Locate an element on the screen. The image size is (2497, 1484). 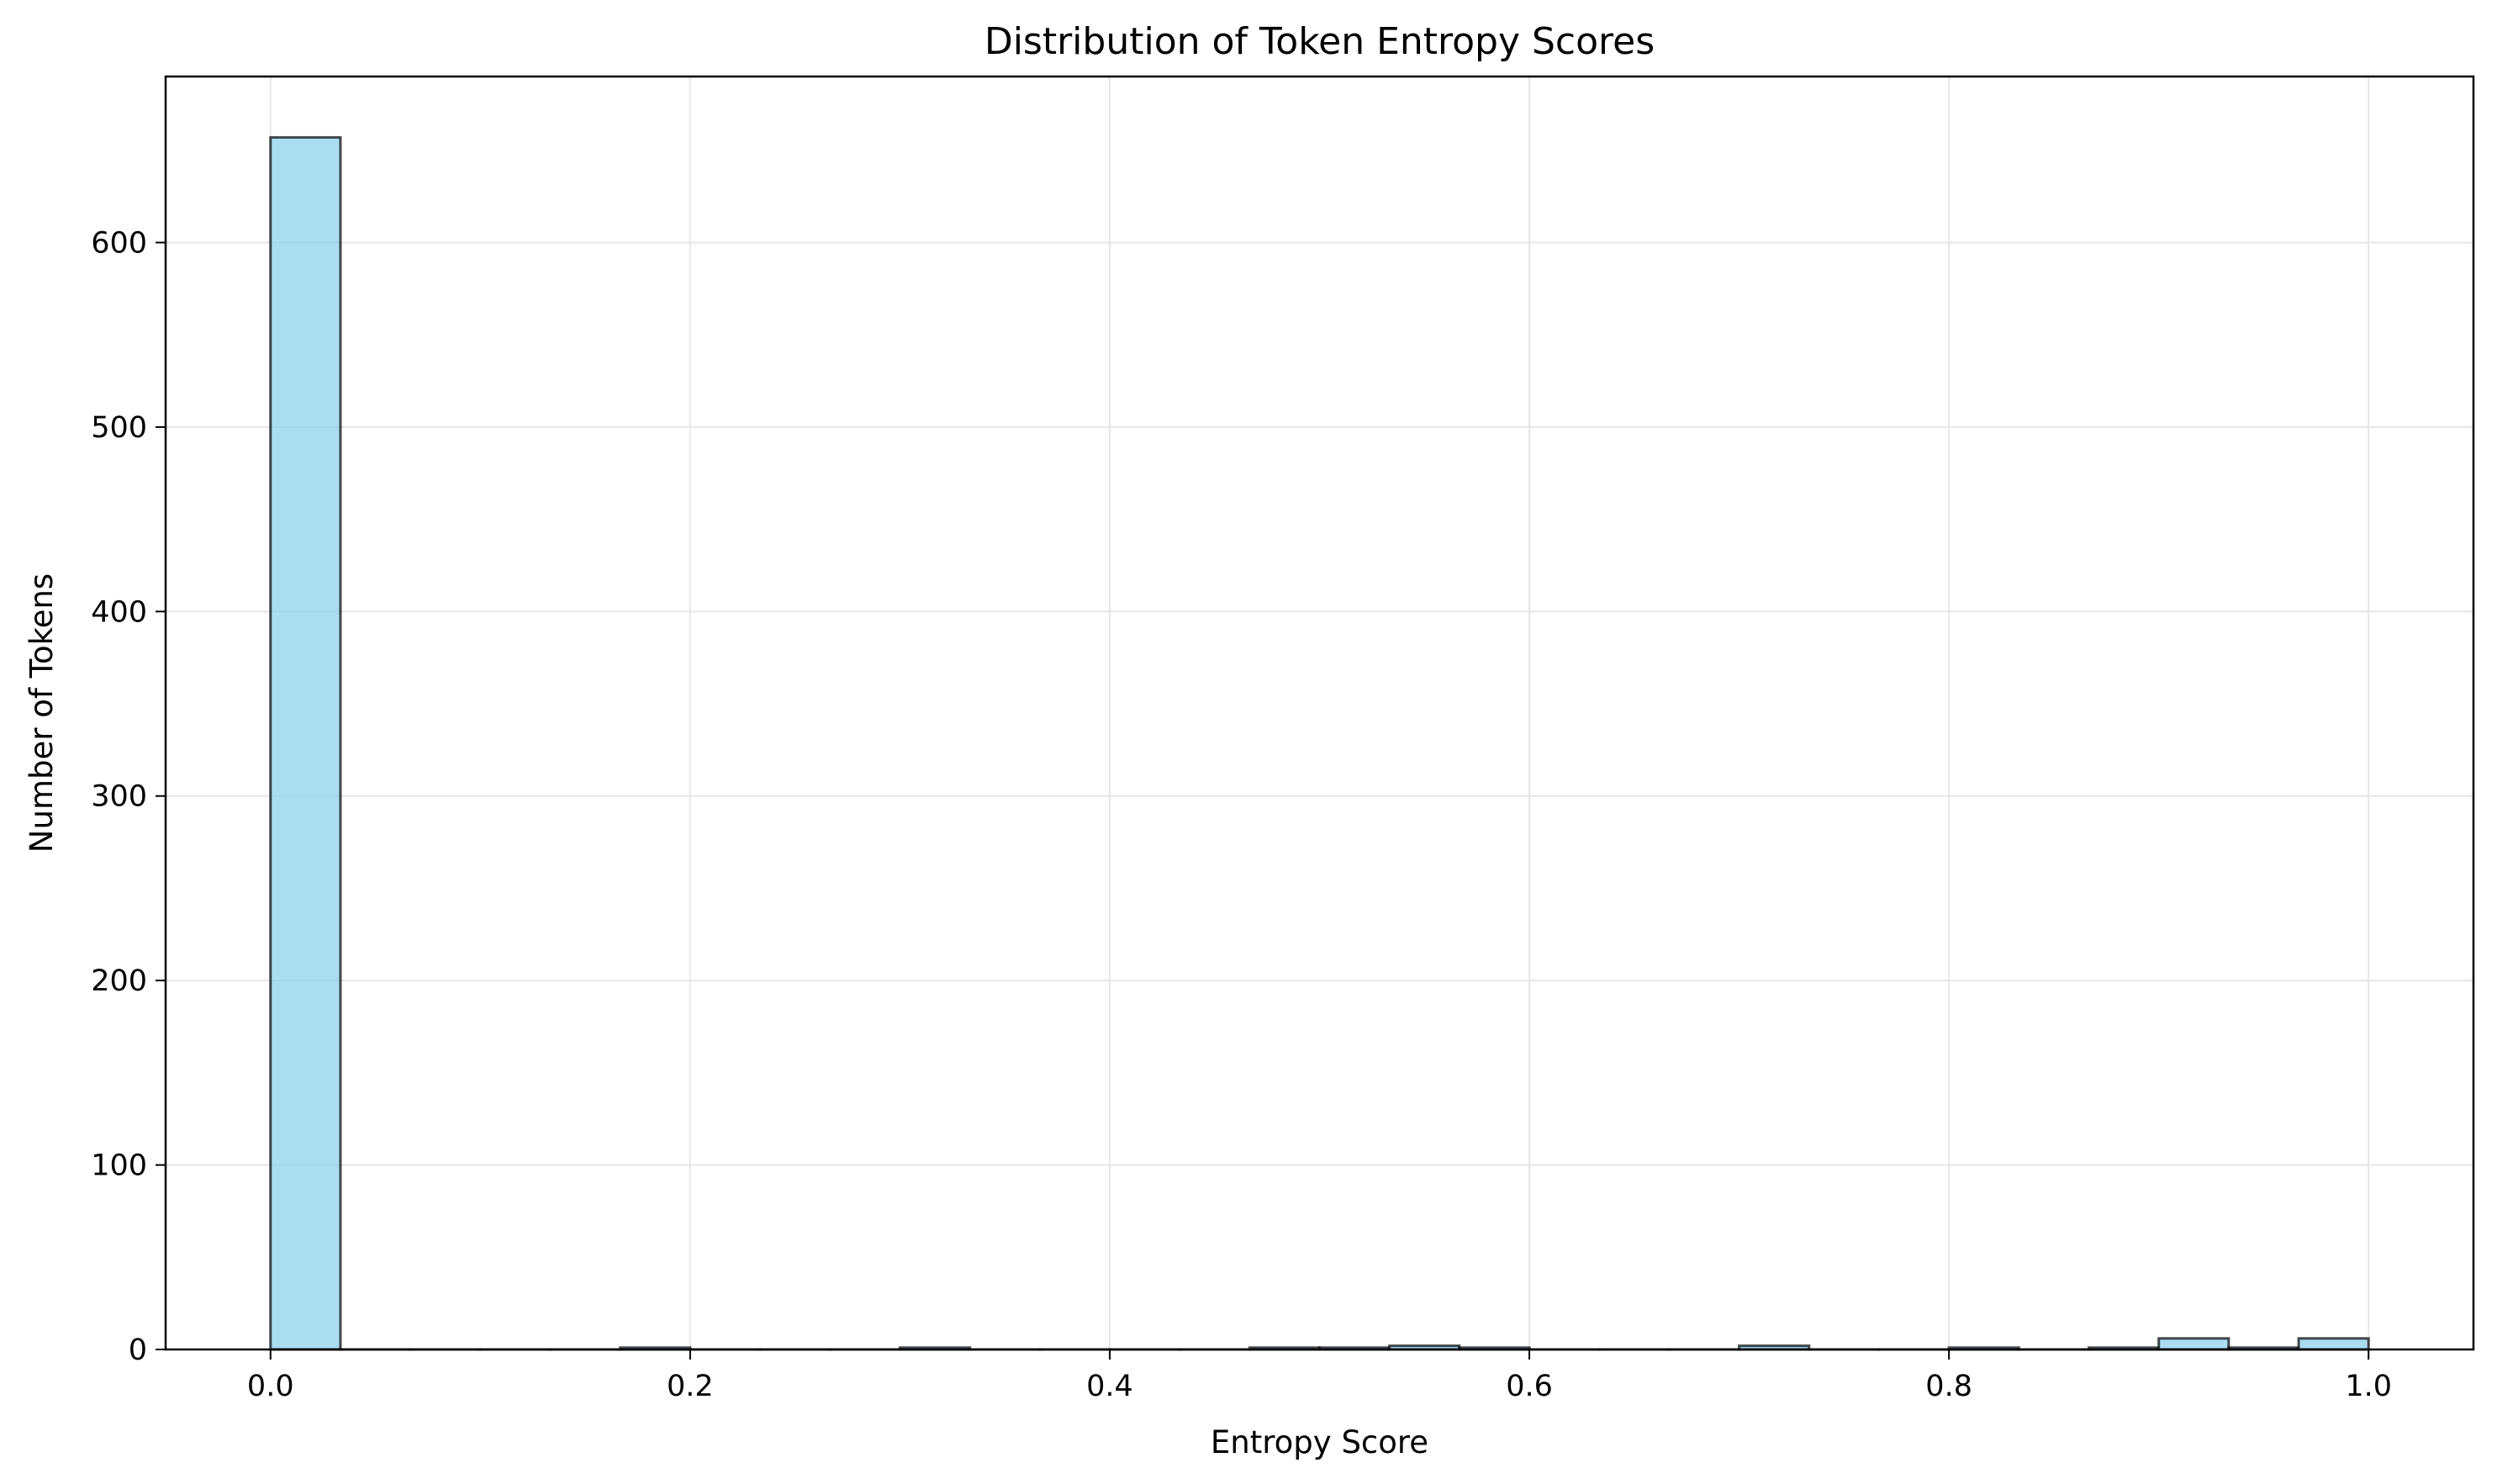
y-tick-label: 300 is located at coordinates (119, 797).